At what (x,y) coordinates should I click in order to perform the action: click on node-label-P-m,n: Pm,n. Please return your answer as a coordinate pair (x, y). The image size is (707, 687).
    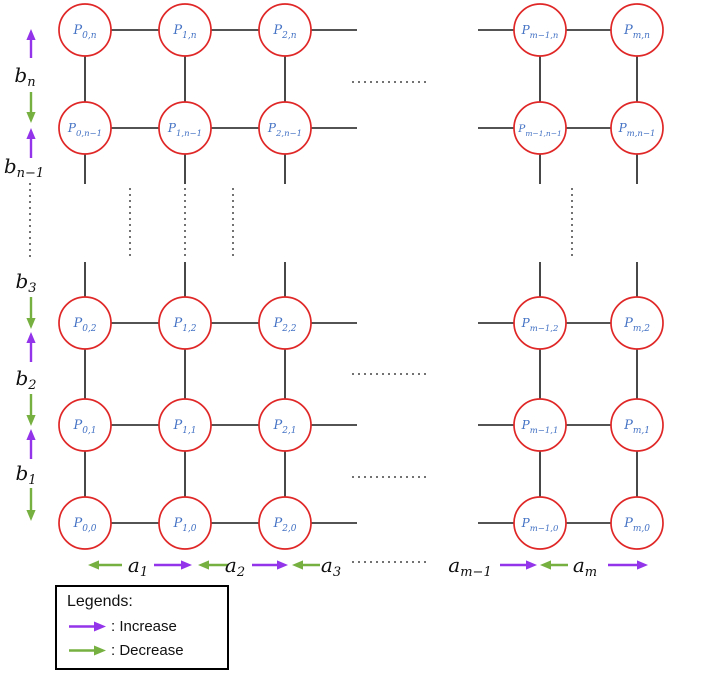
    Looking at the image, I should click on (636, 32).